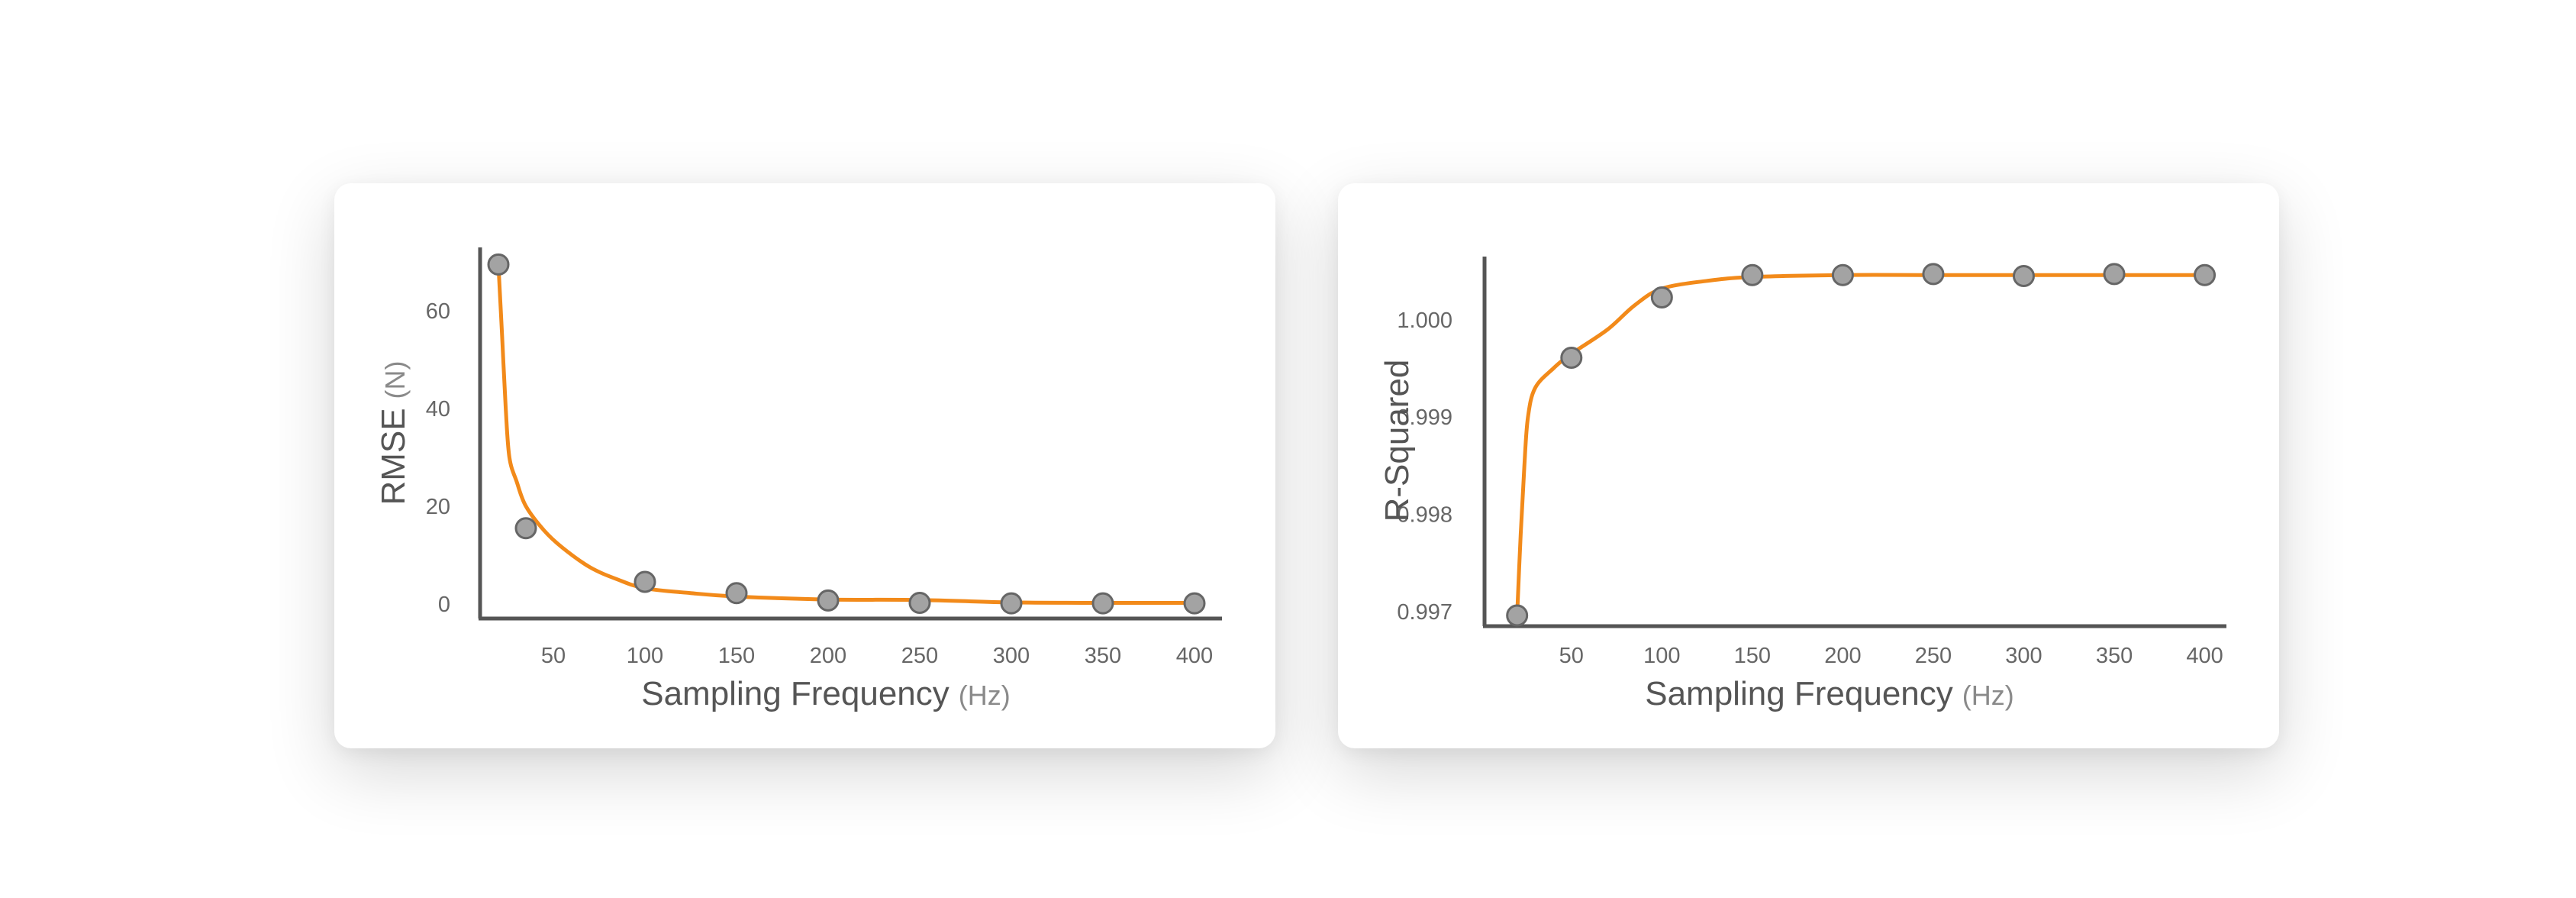 The height and width of the screenshot is (898, 2576). What do you see at coordinates (438, 507) in the screenshot?
I see `y-tick-label: 20` at bounding box center [438, 507].